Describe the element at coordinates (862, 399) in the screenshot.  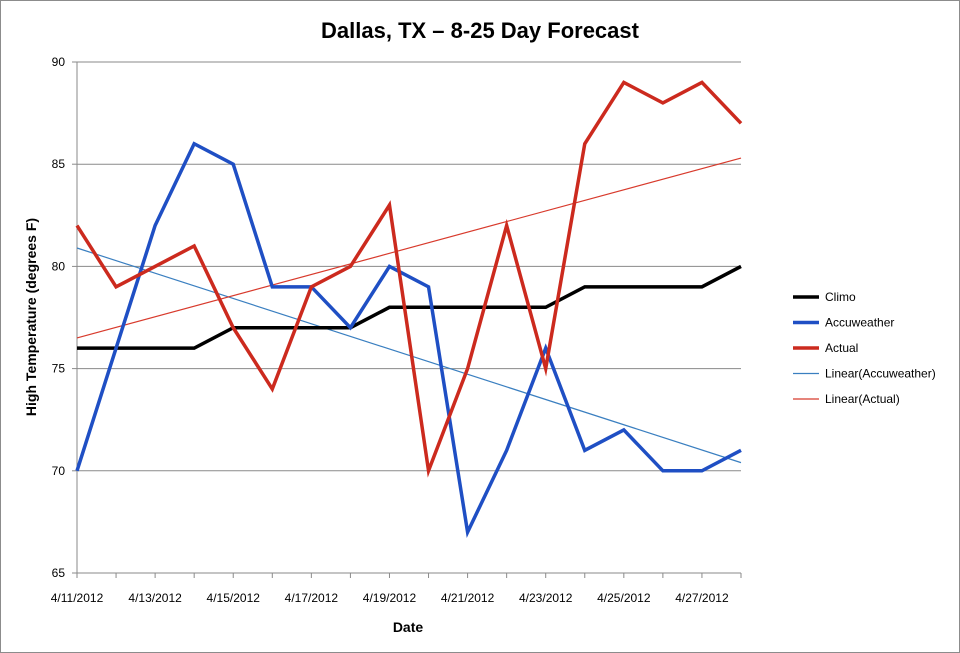
I see `legend-label: Linear(Actual)` at that location.